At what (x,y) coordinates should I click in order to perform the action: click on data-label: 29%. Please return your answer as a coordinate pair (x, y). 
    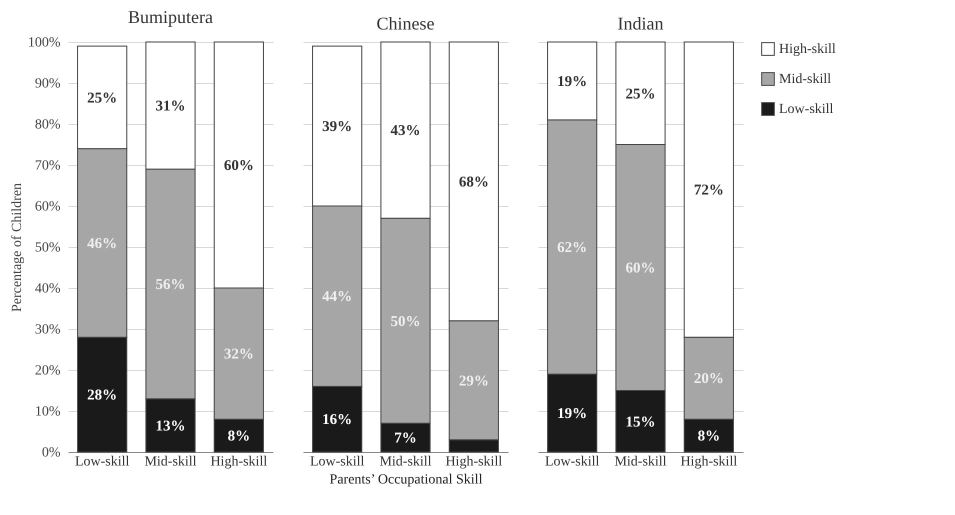
    Looking at the image, I should click on (473, 381).